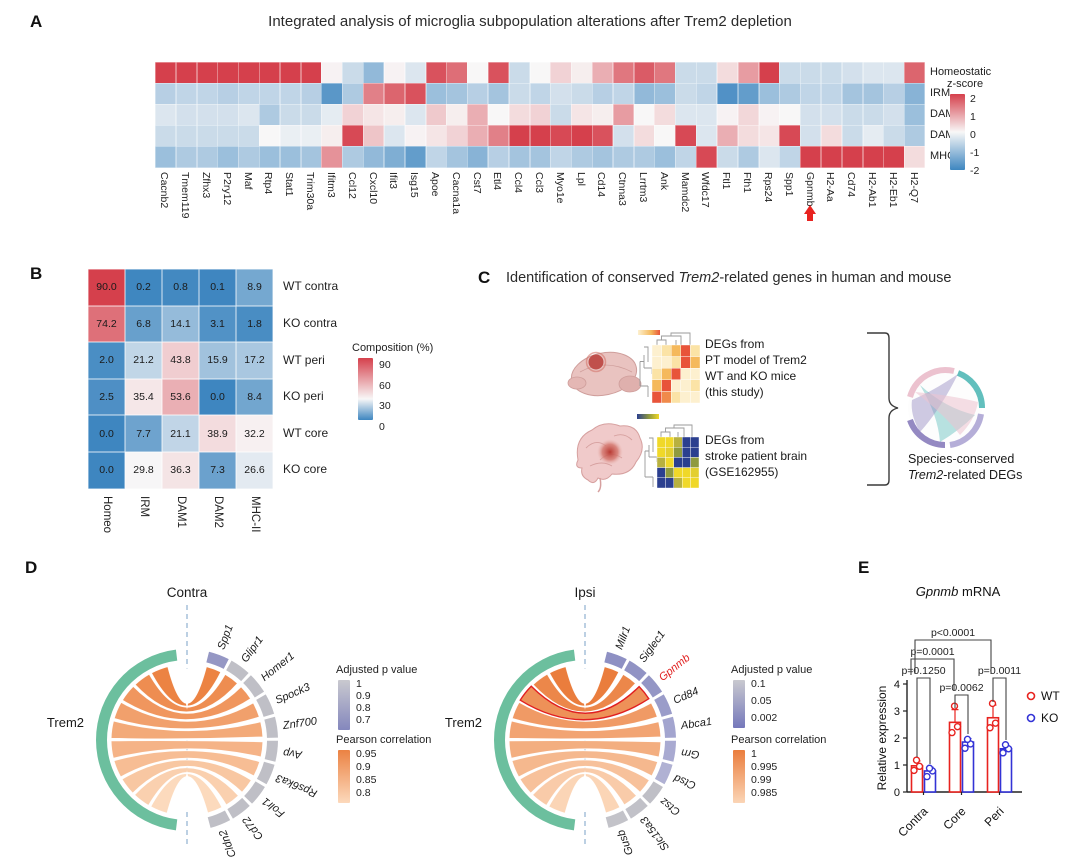  I want to click on pearson-legend-tick: 1, so click(754, 754).